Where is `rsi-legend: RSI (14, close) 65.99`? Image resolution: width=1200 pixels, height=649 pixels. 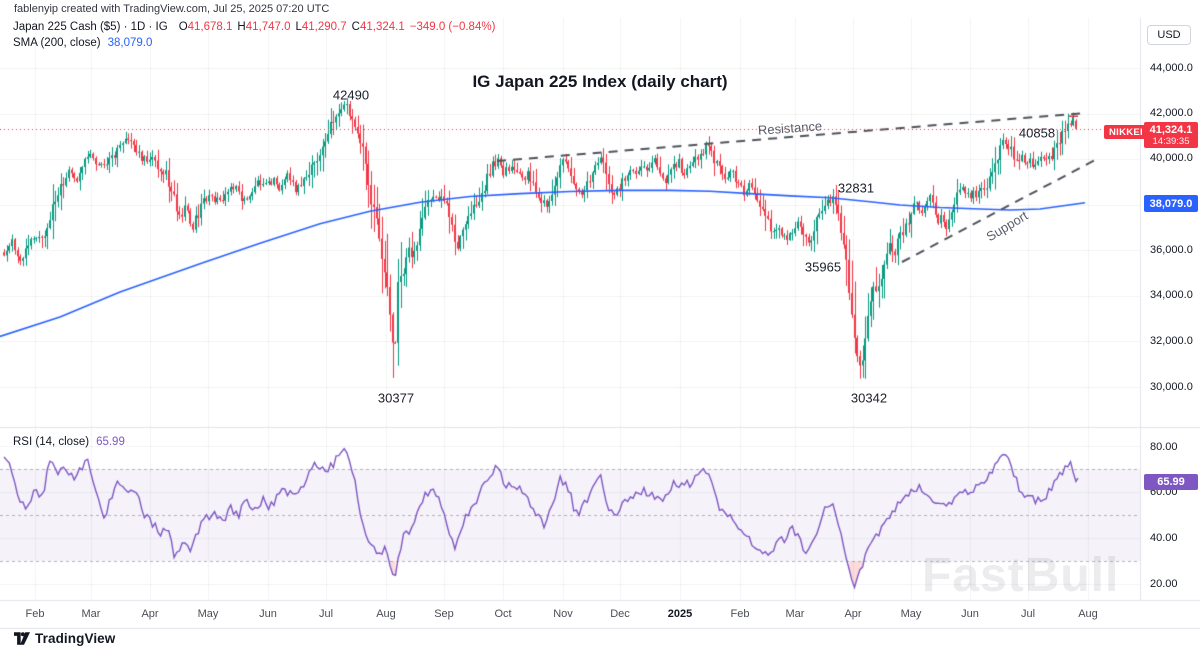 rsi-legend: RSI (14, close) 65.99 is located at coordinates (69, 442).